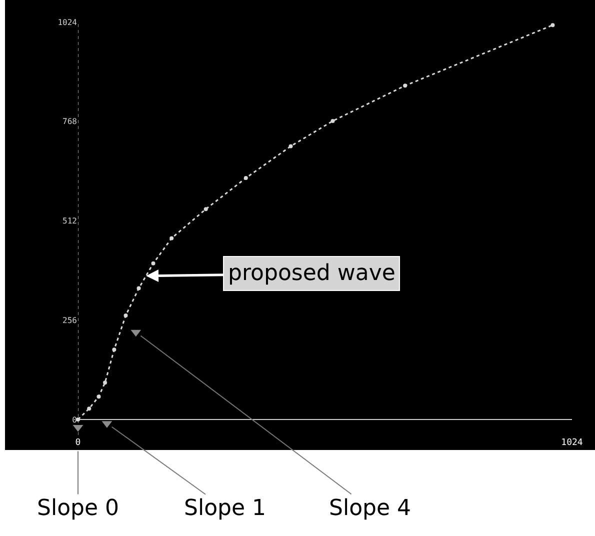  What do you see at coordinates (70, 121) in the screenshot?
I see `y-tick-label: 768` at bounding box center [70, 121].